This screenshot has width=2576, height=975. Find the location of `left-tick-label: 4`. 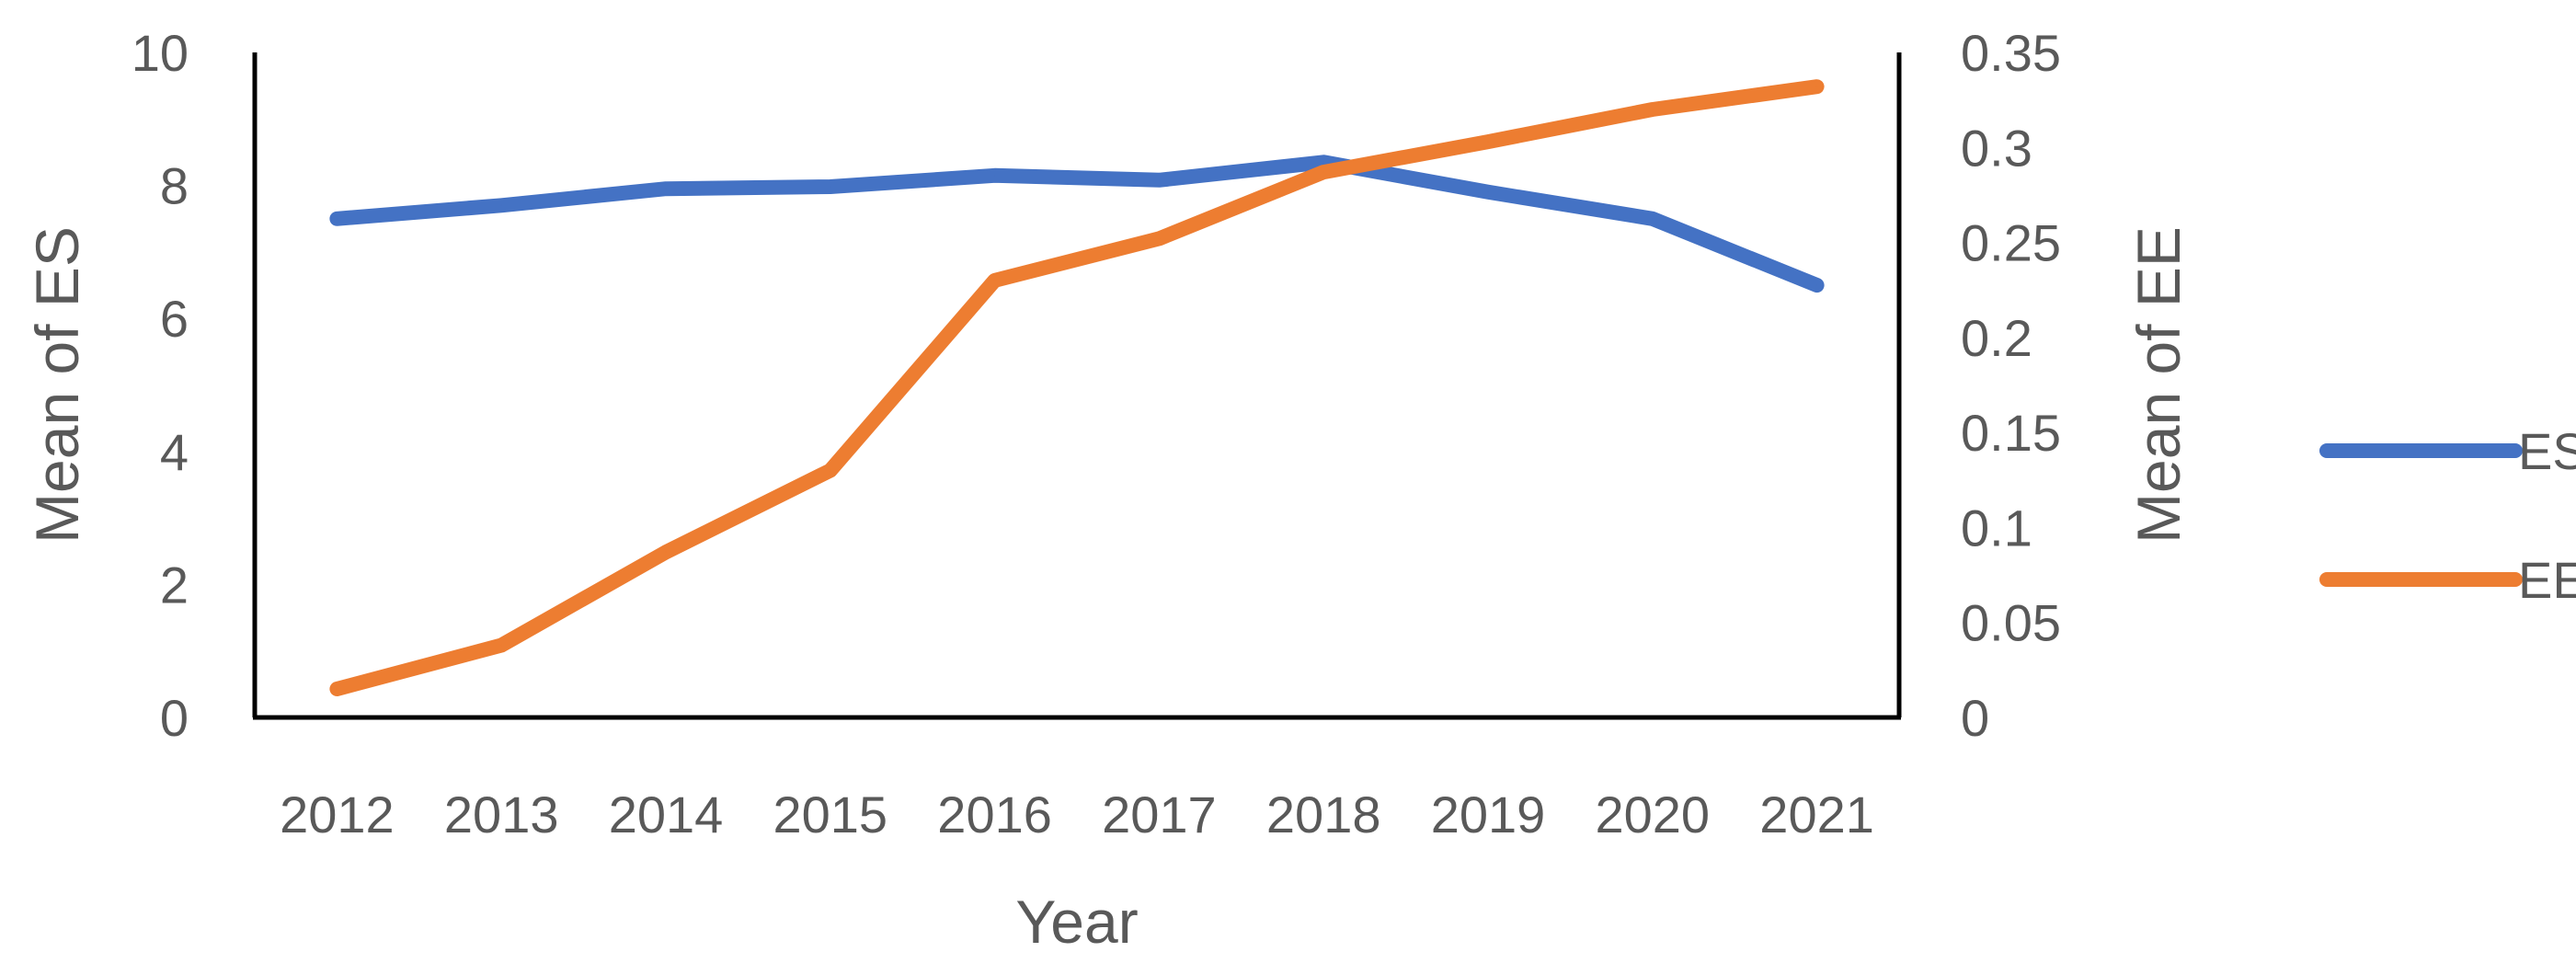

left-tick-label: 4 is located at coordinates (174, 452).